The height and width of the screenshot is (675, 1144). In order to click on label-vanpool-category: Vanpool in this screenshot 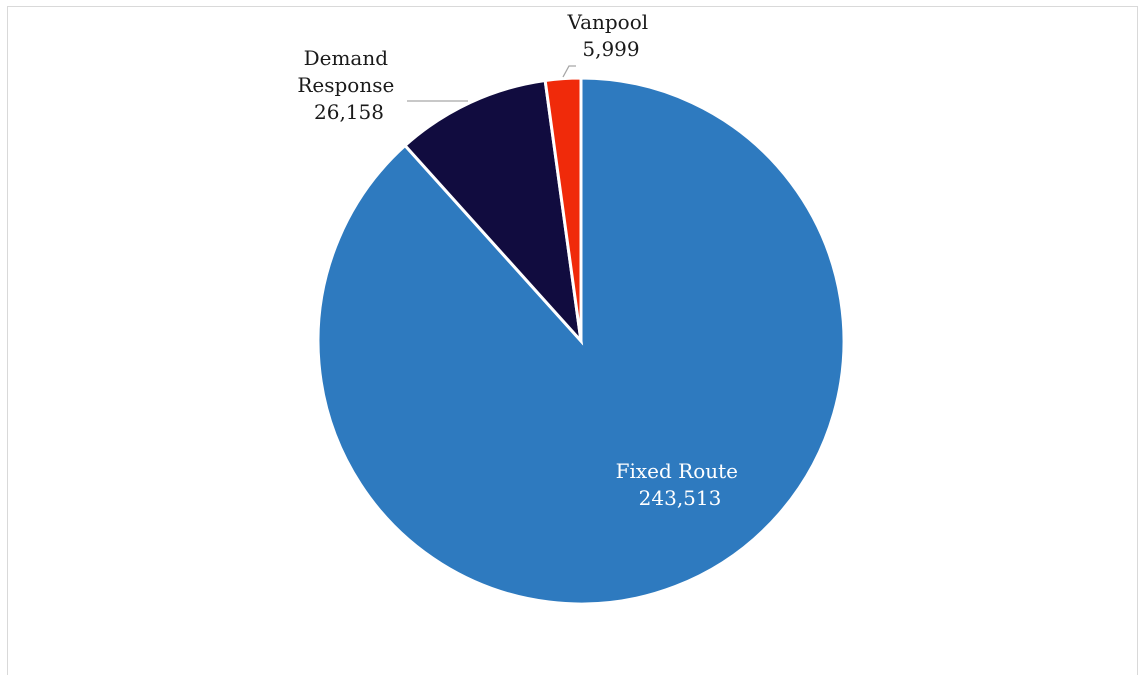, I will do `click(607, 22)`.